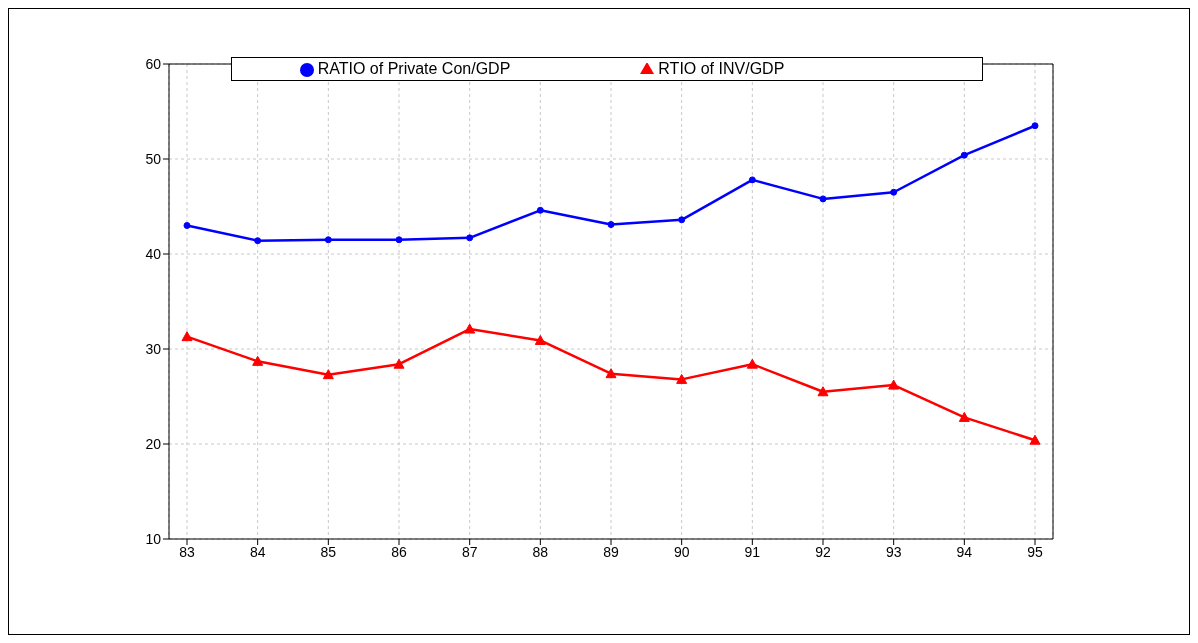 The height and width of the screenshot is (643, 1198). Describe the element at coordinates (964, 551) in the screenshot. I see `x-tick-label: 94` at that location.